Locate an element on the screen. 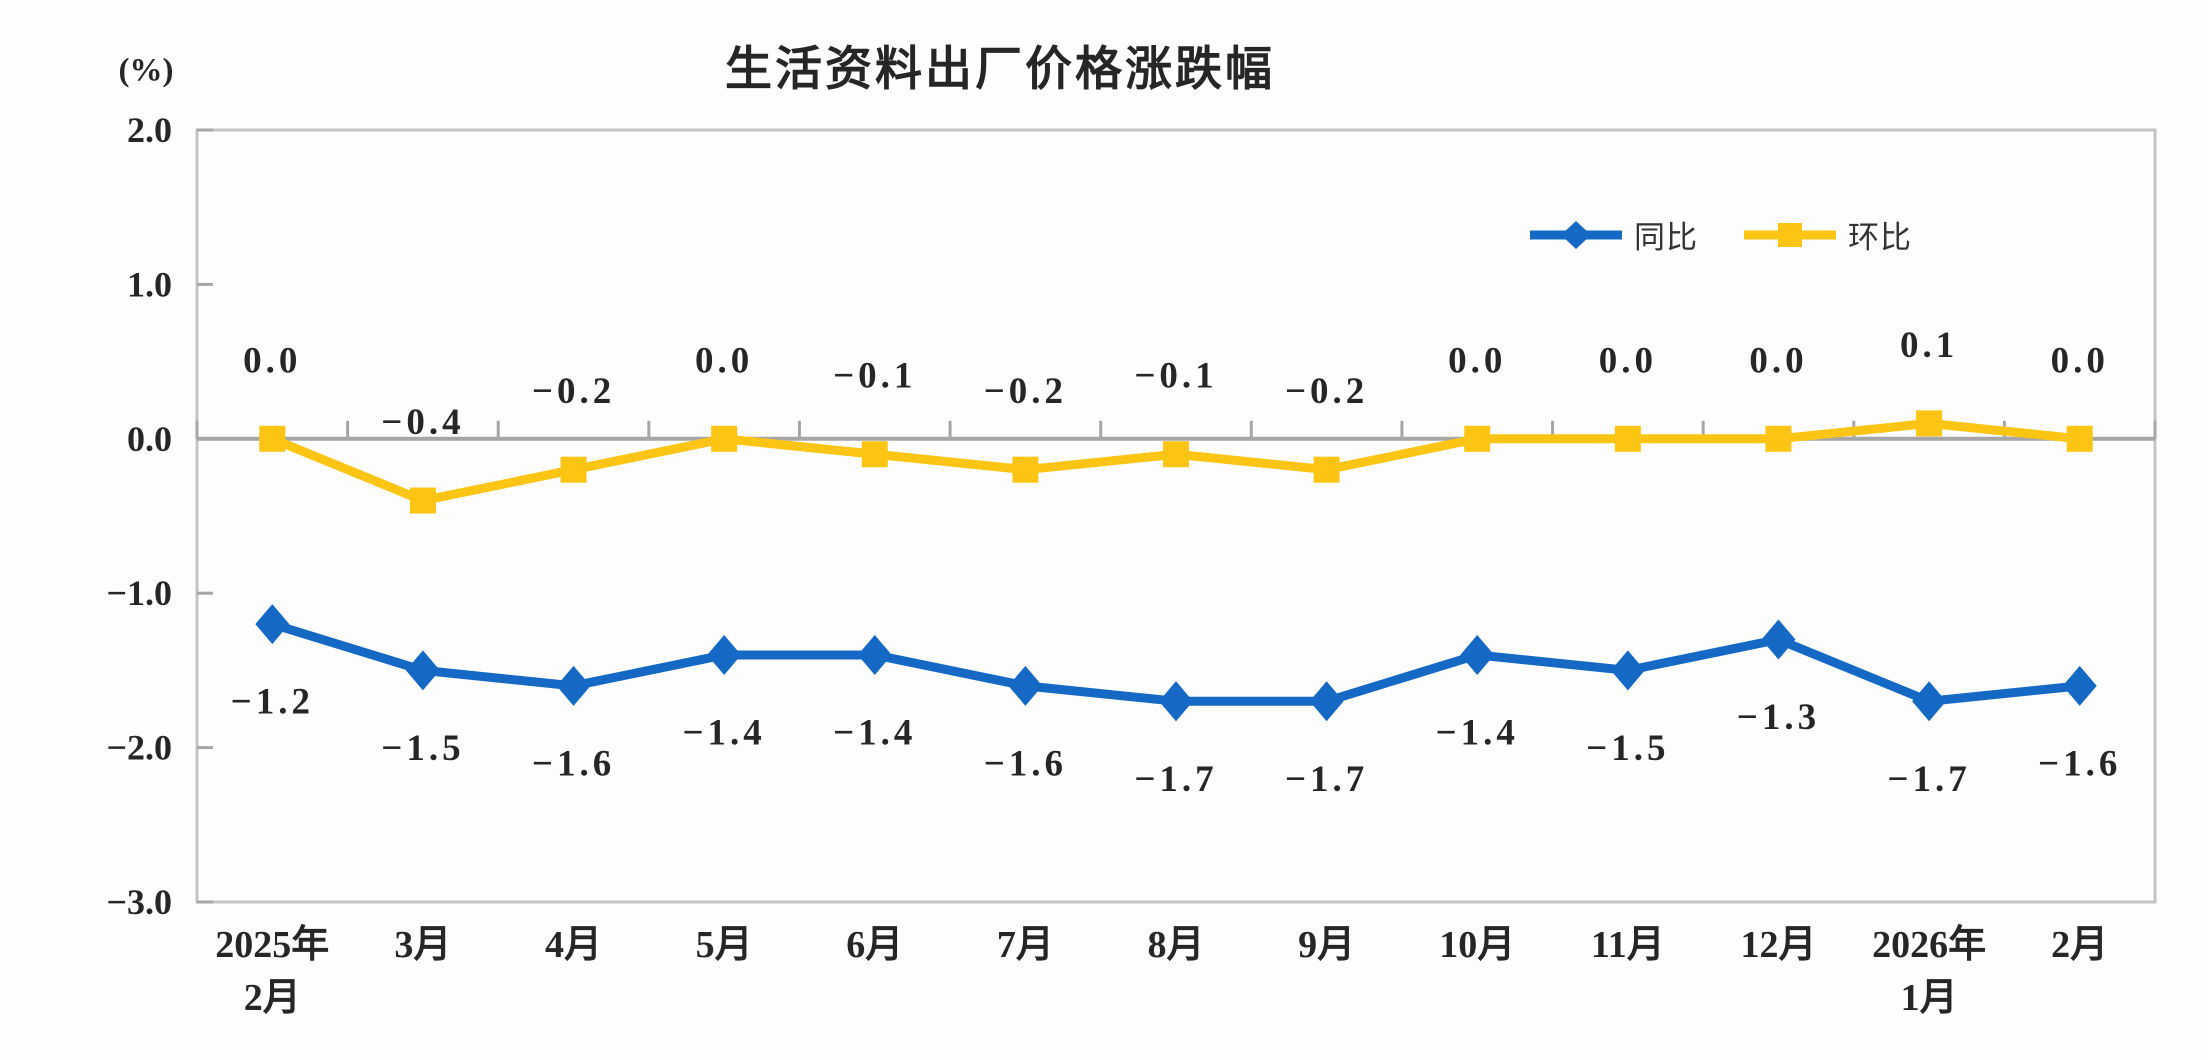  data-label: −1.2 is located at coordinates (272, 702).